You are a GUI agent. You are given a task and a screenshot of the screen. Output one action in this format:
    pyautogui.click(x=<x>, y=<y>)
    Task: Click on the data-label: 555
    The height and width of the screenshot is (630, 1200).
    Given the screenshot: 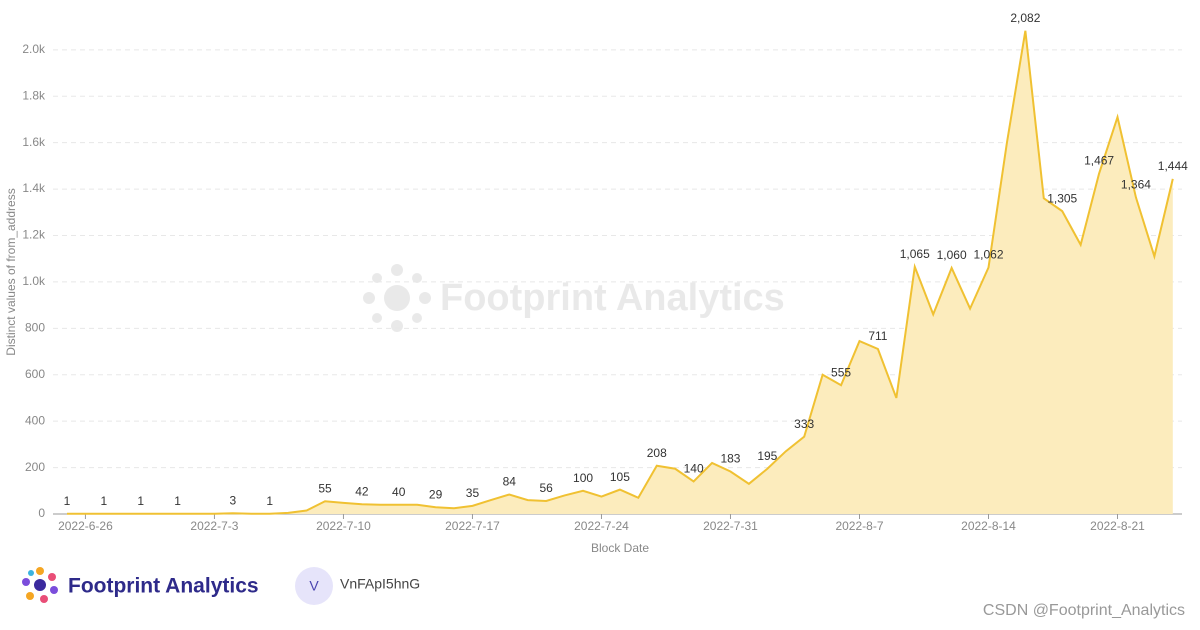 What is the action you would take?
    pyautogui.click(x=841, y=372)
    